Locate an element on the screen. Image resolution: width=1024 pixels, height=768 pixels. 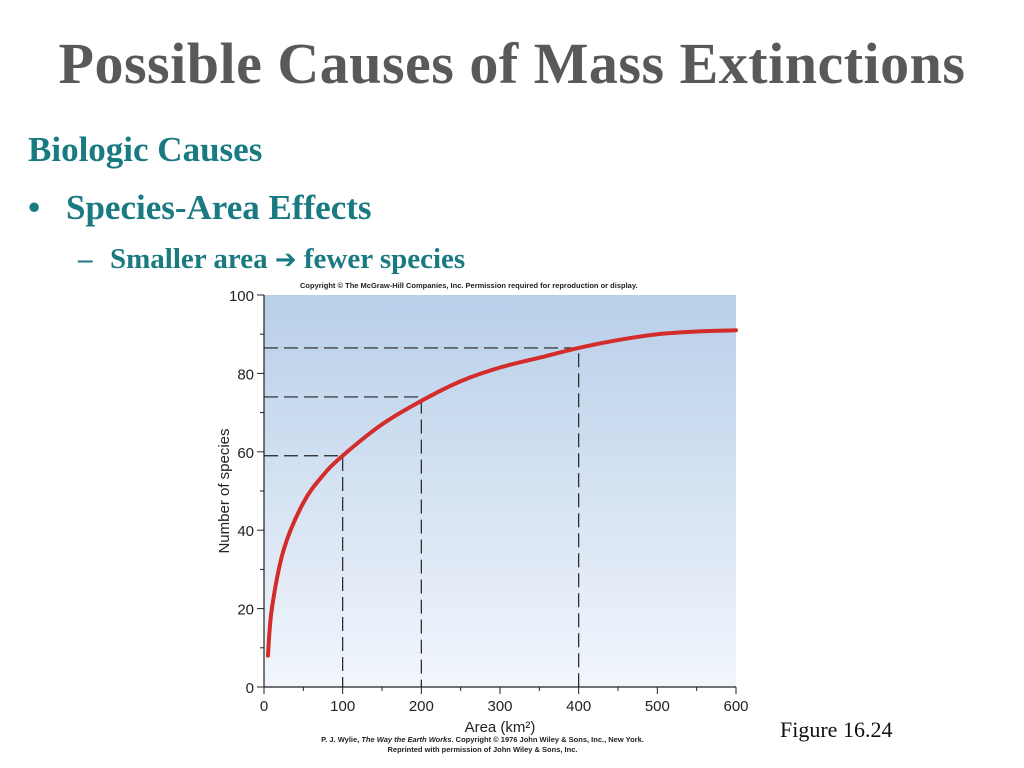
sub-bullet-item: – Smaller area ➔ fewer species is located at coordinates (271, 259).